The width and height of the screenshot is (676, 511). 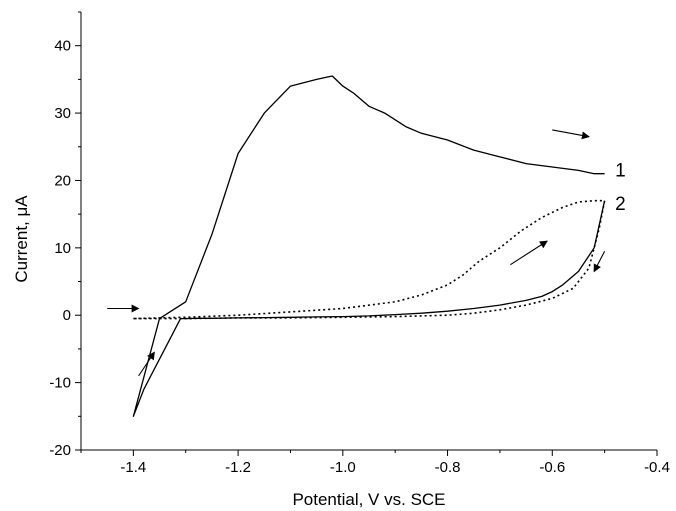 I want to click on y-tick-label: 0, so click(x=67, y=315).